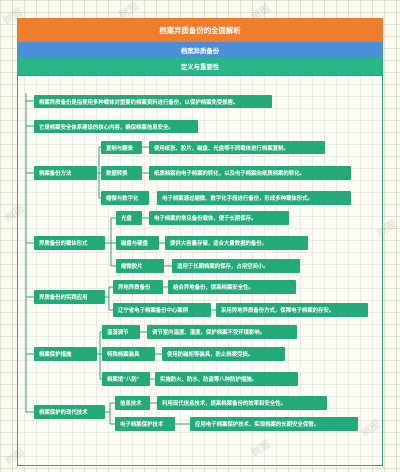 The height and width of the screenshot is (472, 400). I want to click on intro-node-1: 档案异质备份是指使用多种载体对重要的档案资料进行备份，以保护档案免受损害。, so click(153, 101).